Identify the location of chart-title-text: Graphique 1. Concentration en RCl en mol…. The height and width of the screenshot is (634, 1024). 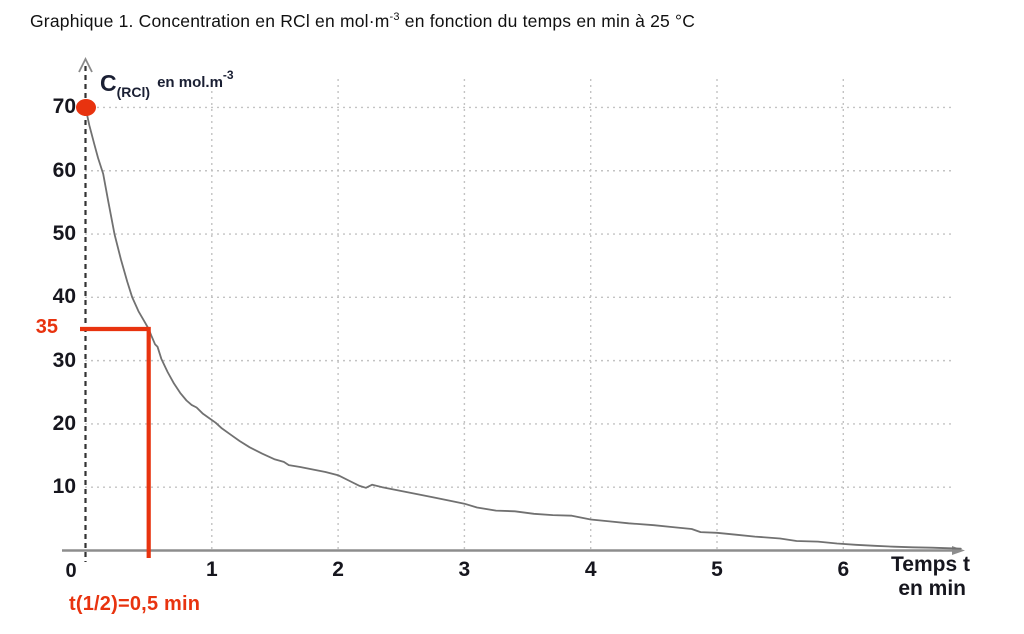
(210, 21).